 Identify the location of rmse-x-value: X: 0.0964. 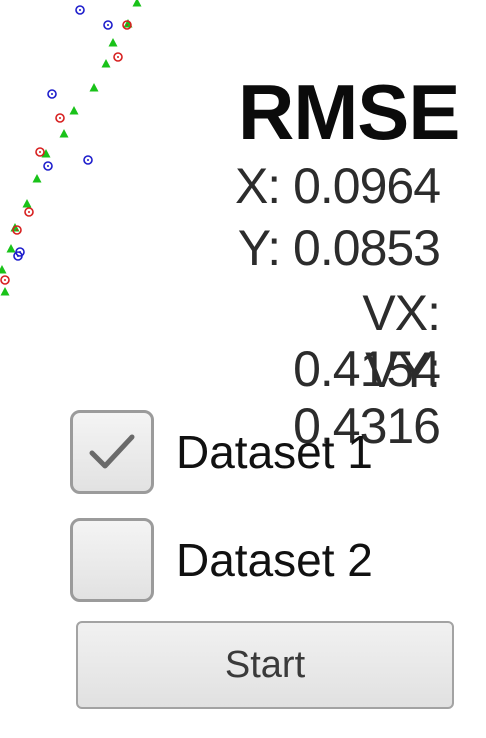
(337, 186).